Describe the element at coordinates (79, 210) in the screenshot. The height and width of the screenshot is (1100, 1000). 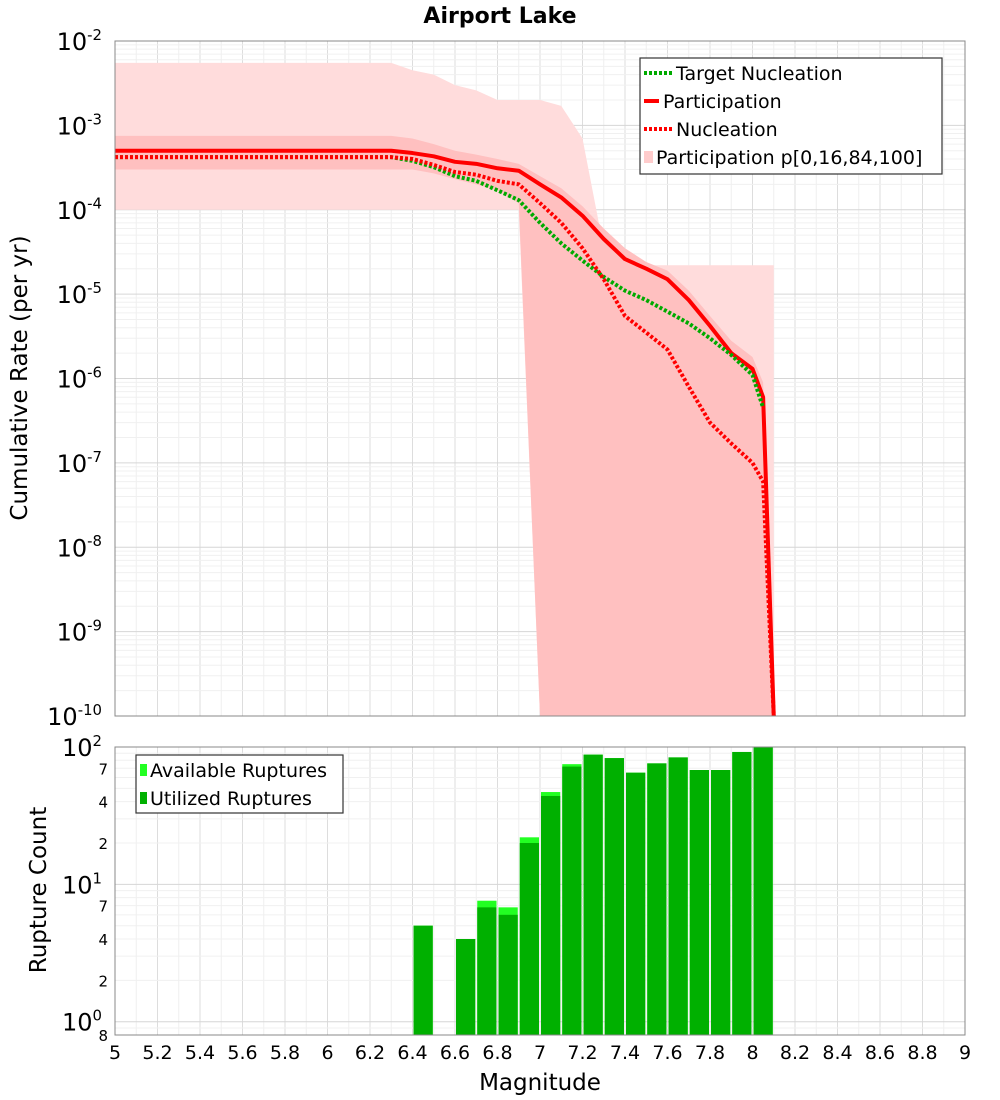
I see `rate-y-tick-label: 10⁻⁴` at that location.